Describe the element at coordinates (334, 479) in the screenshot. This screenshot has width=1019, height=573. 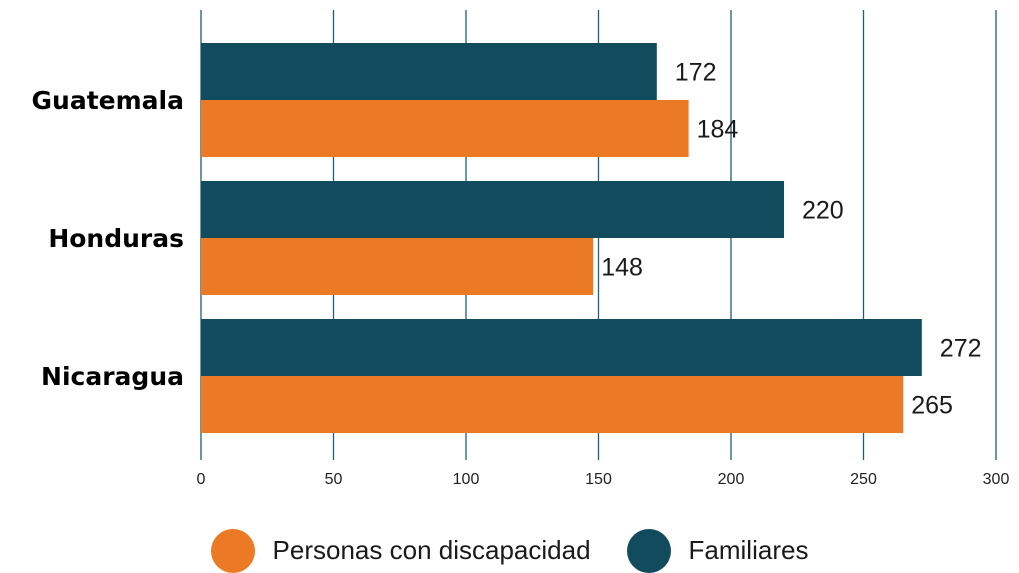
I see `x-tick-label: 50` at that location.